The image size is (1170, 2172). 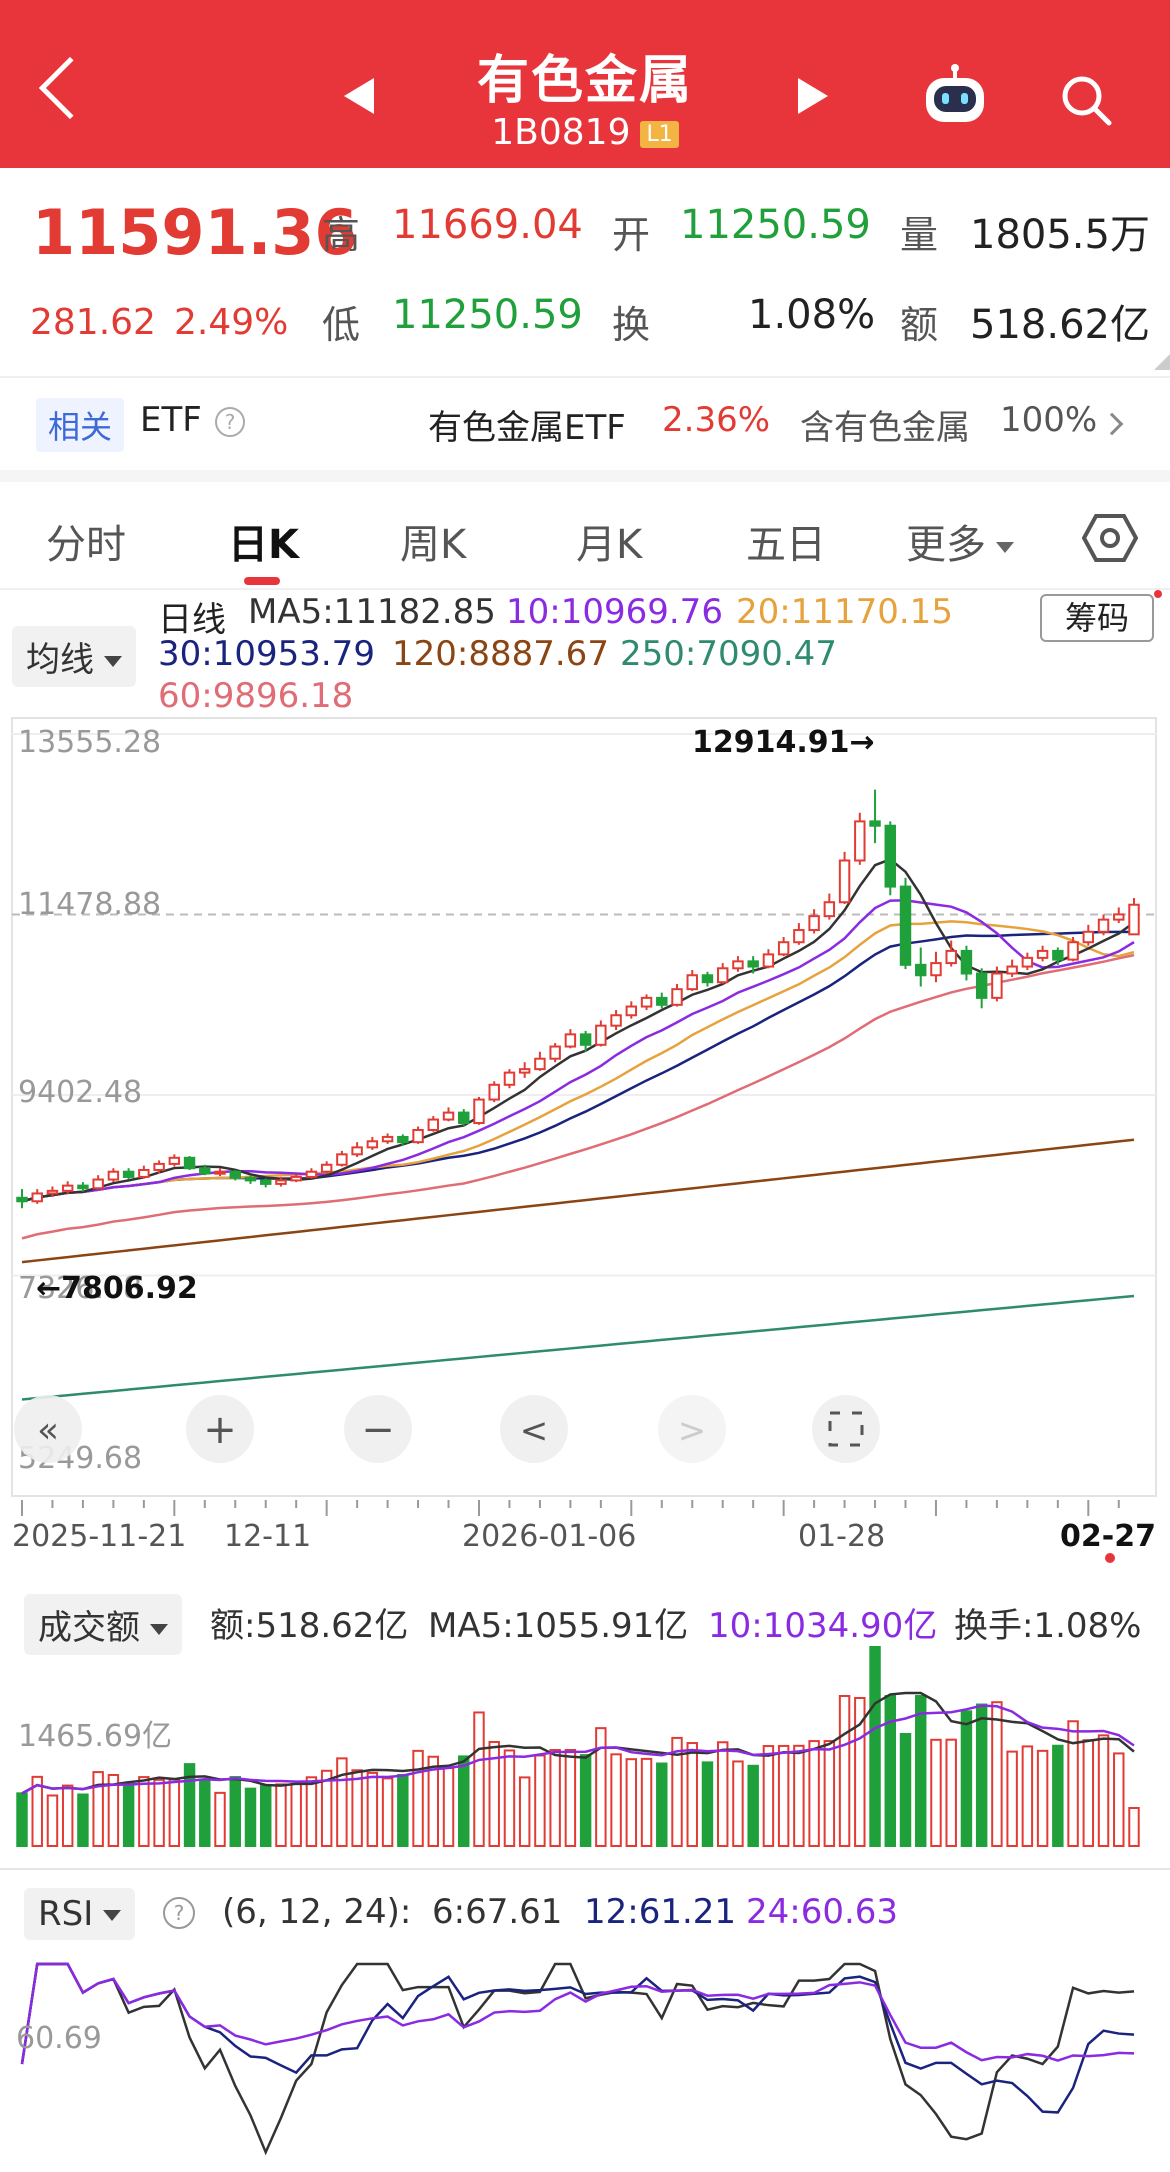 I want to click on volume-ma5-line, so click(x=578, y=1743).